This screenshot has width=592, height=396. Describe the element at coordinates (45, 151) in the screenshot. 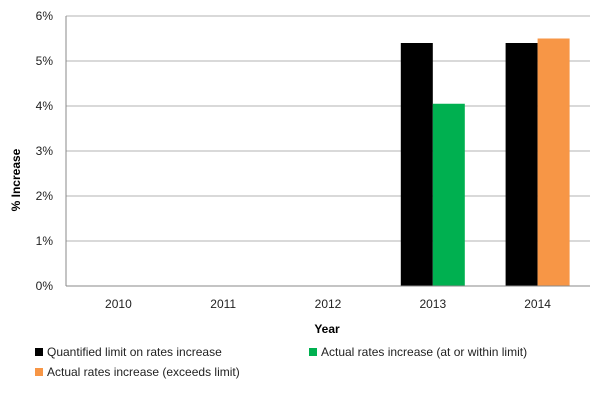

I see `y-tick-label: 3%` at that location.